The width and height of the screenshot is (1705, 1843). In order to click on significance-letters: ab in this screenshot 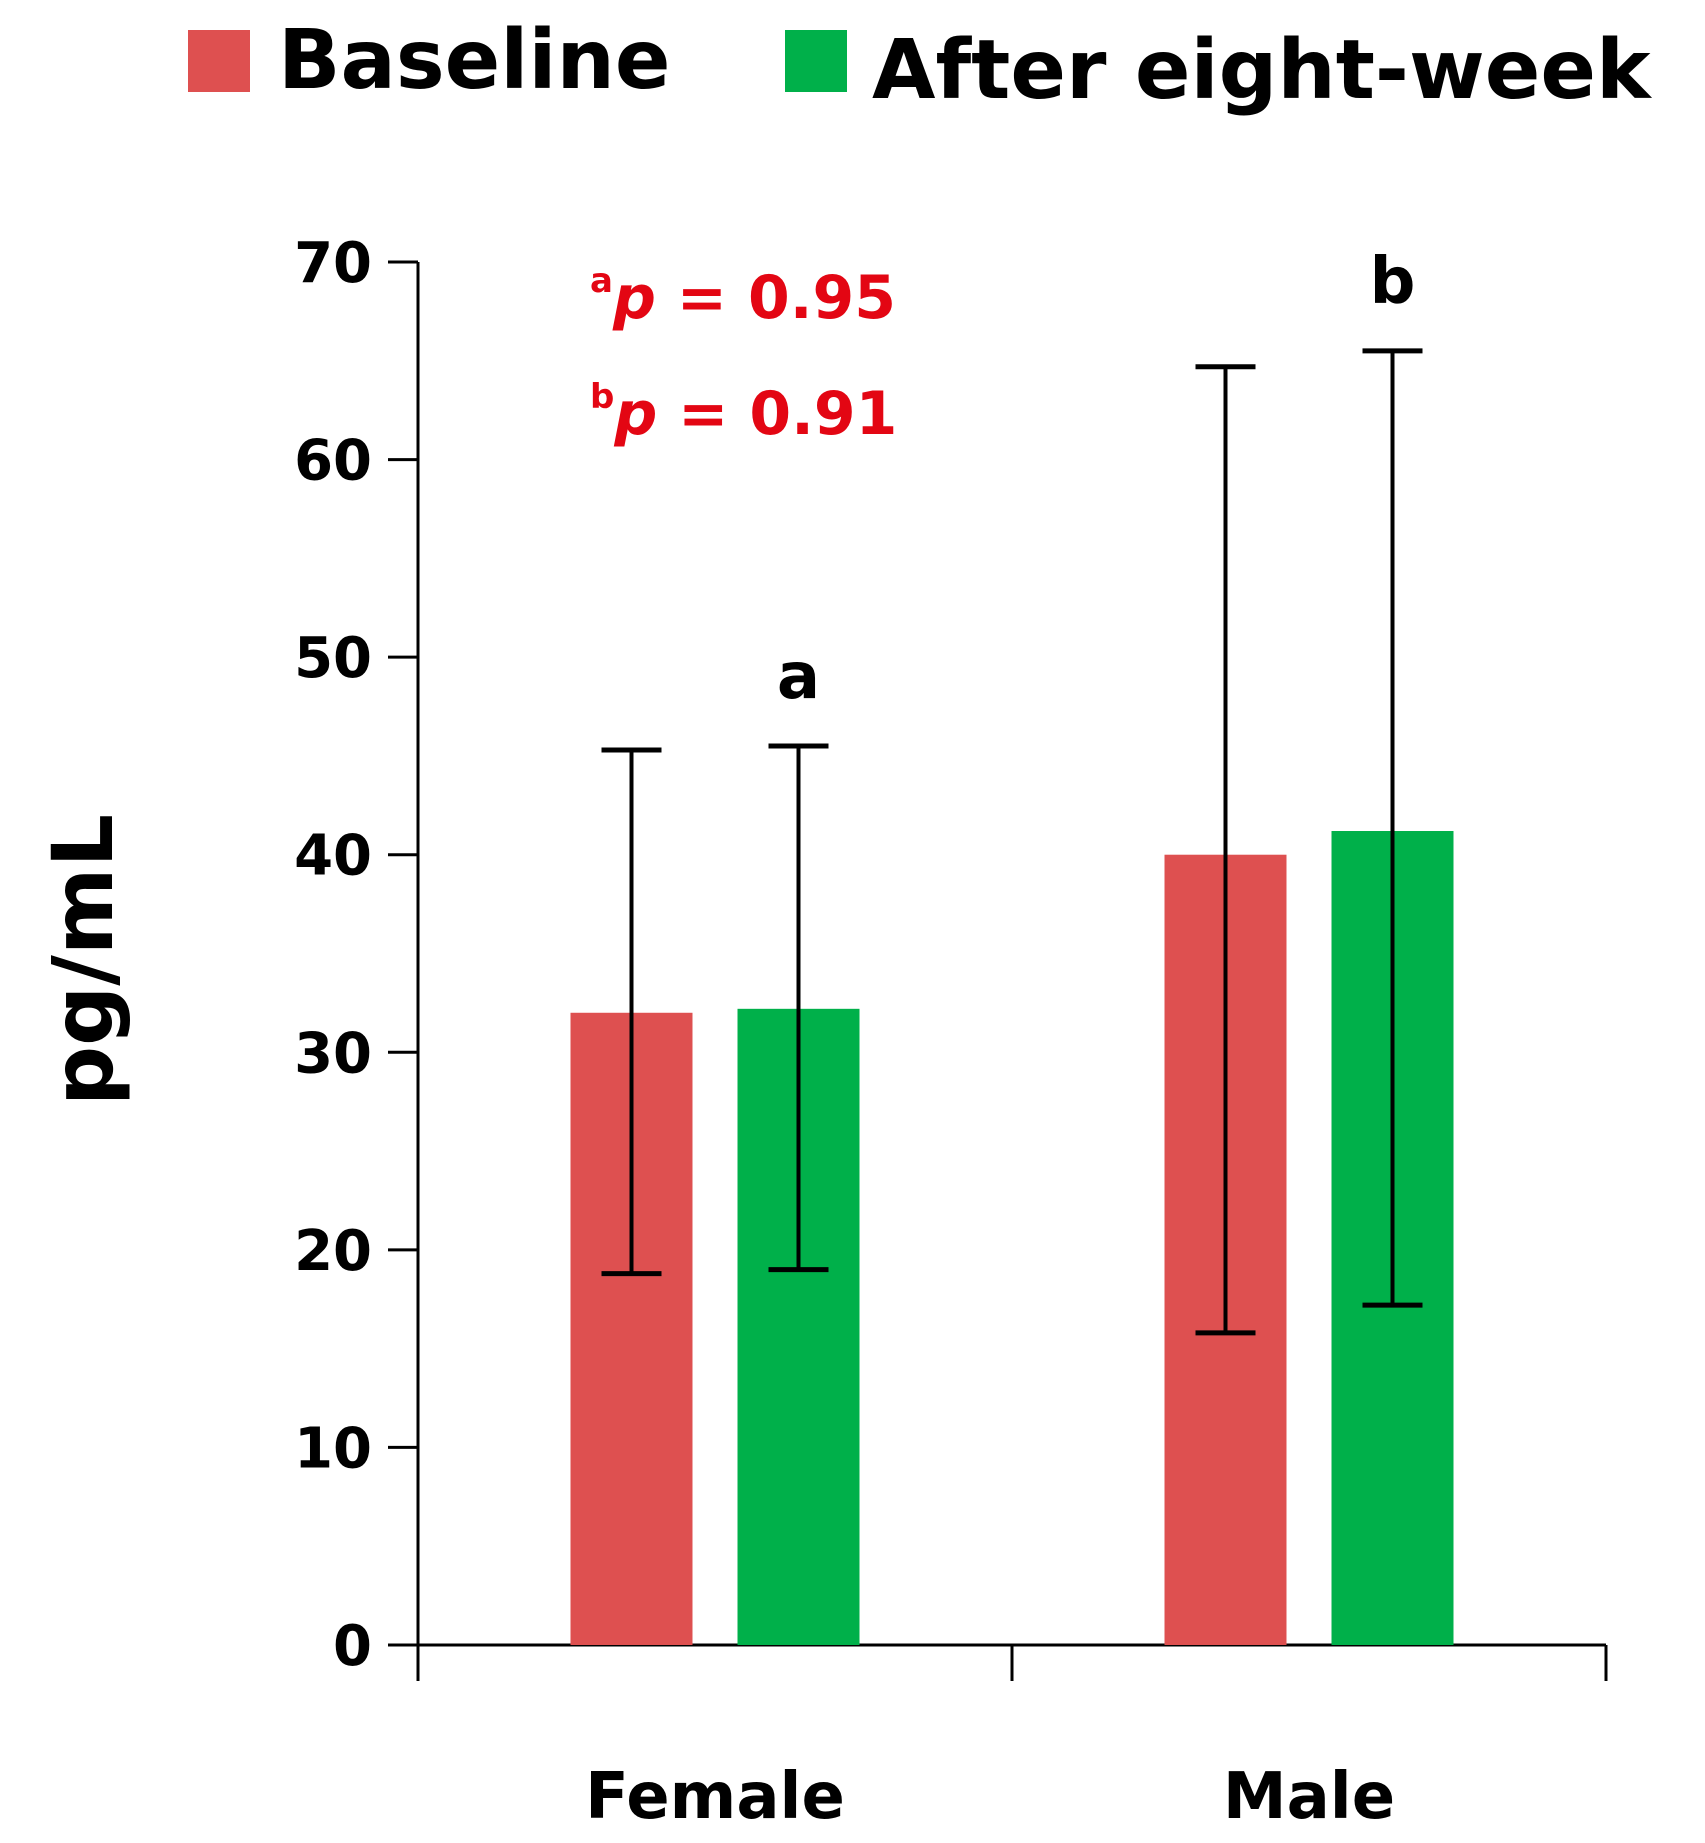, I will do `click(1096, 479)`.